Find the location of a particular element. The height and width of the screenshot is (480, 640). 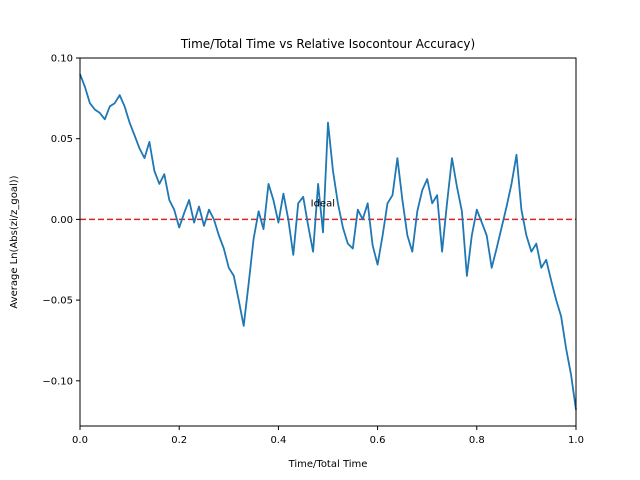

x-tick-label: 0.4 is located at coordinates (278, 440).